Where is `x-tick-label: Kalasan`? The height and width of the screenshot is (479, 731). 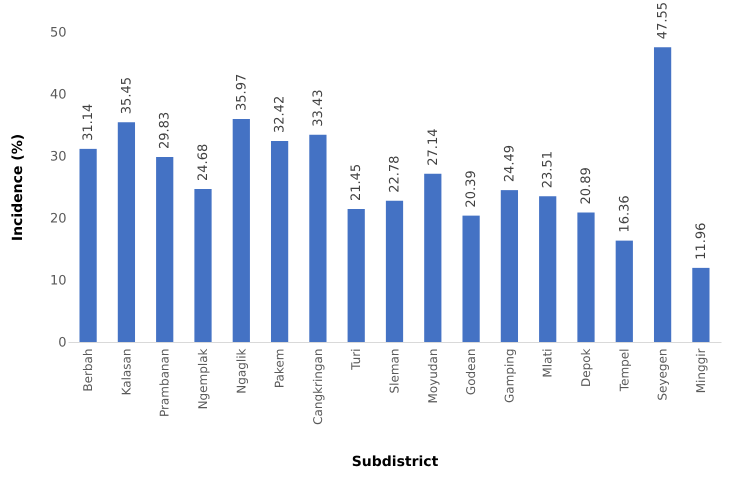
x-tick-label: Kalasan is located at coordinates (126, 372).